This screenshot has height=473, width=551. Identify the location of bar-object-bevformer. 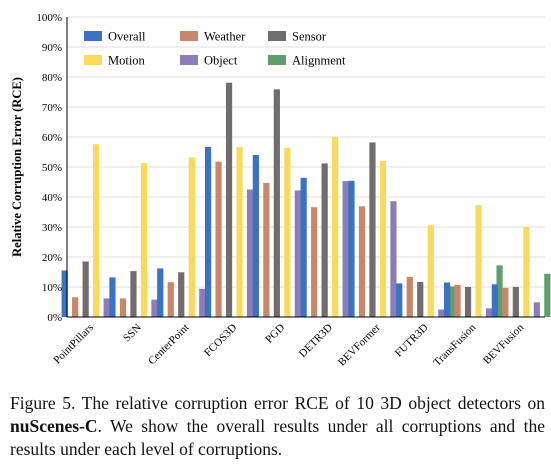
(393, 259).